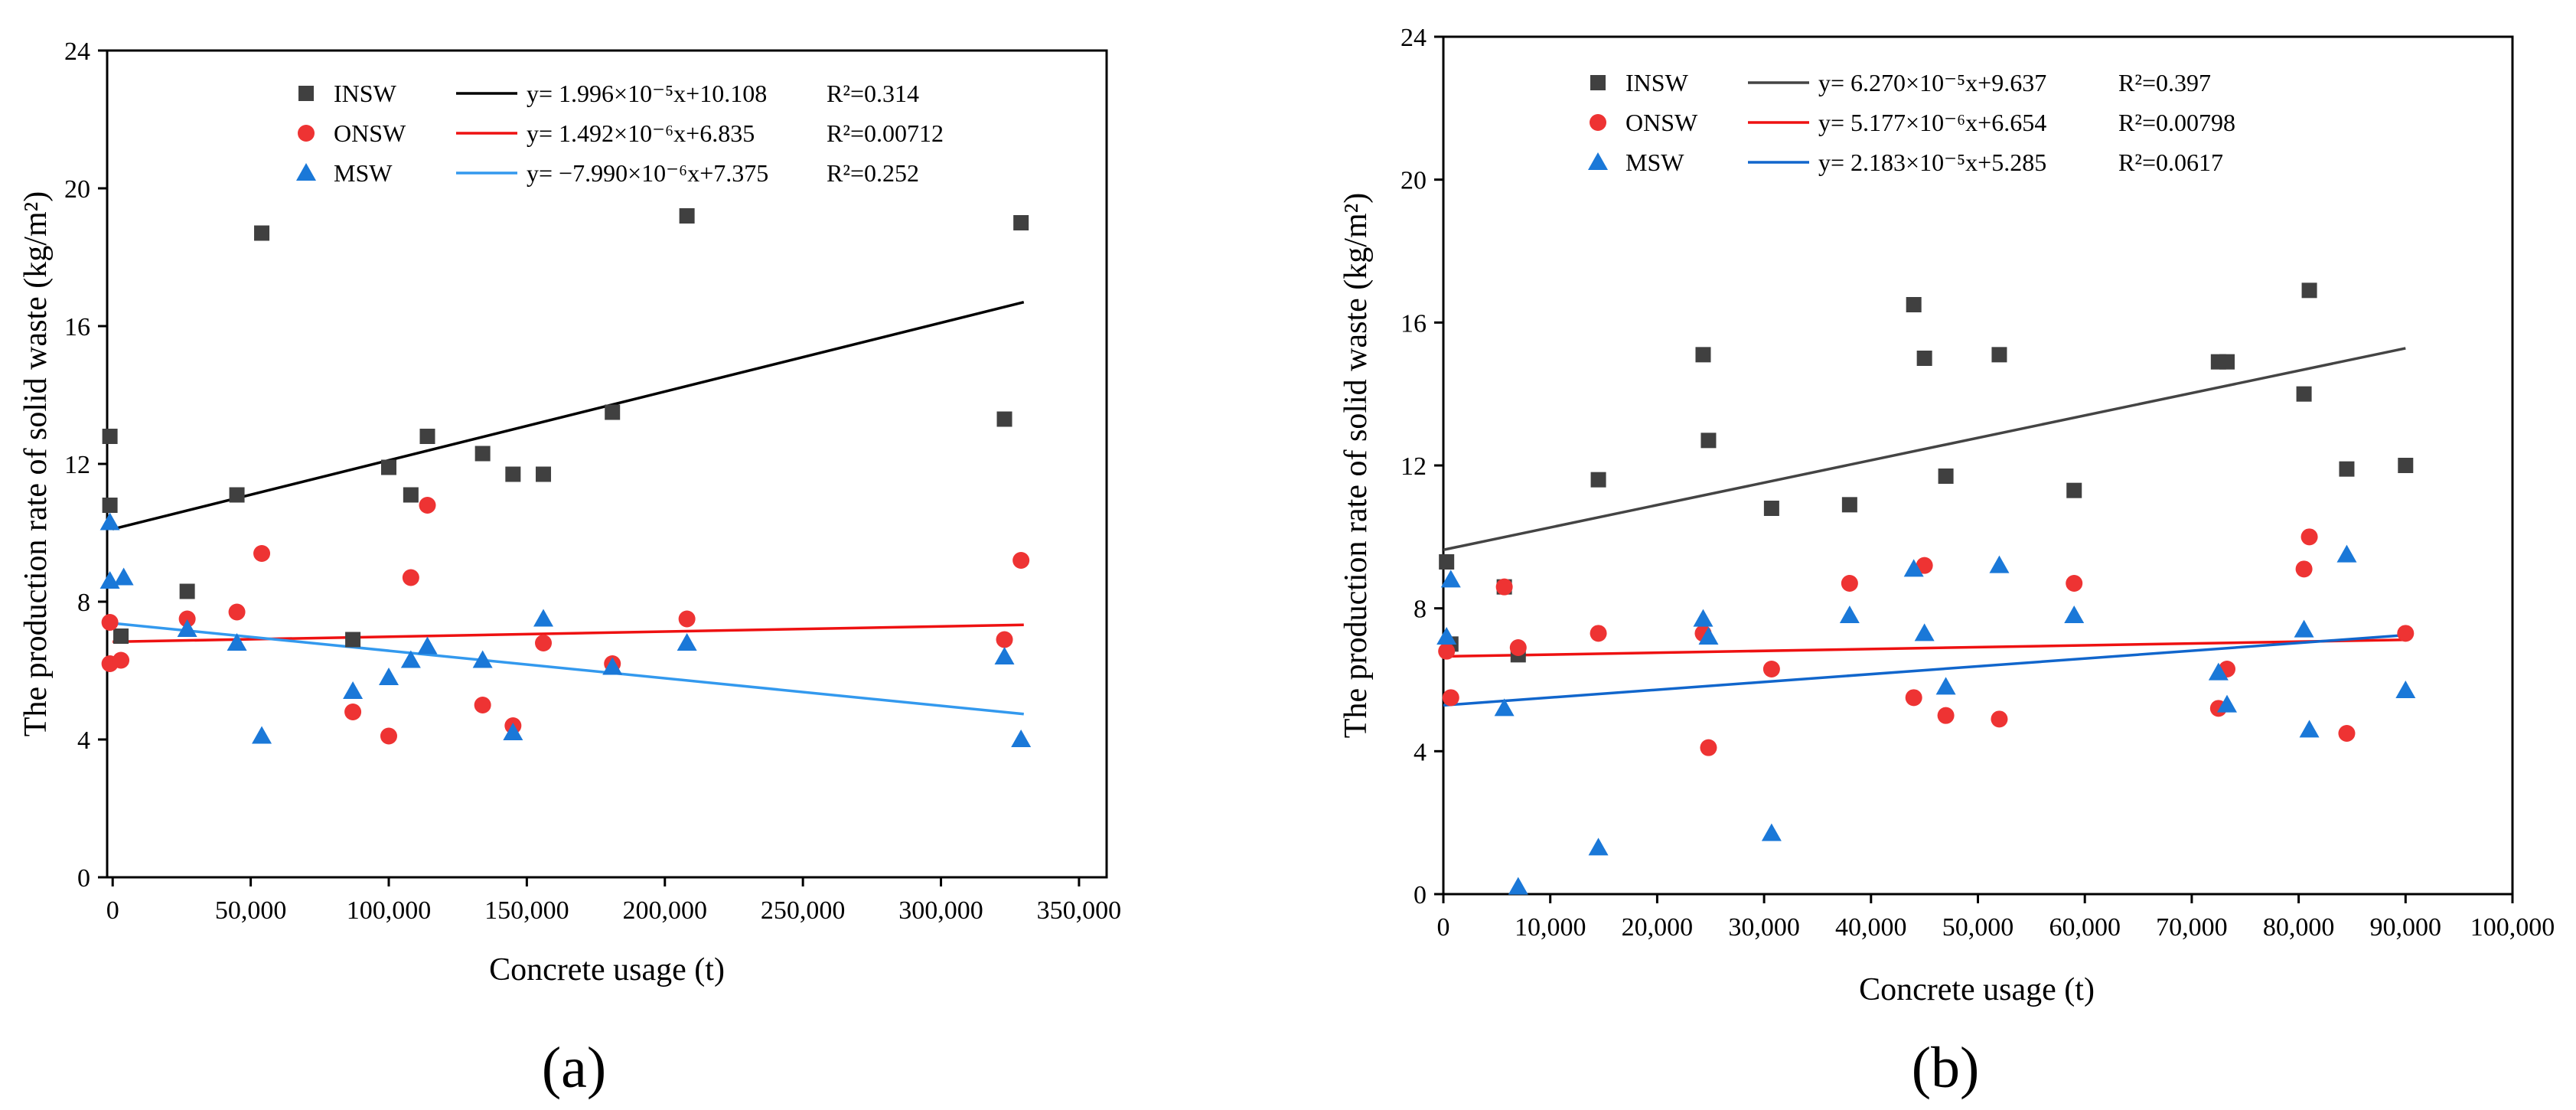 This screenshot has width=2576, height=1110. Describe the element at coordinates (641, 133) in the screenshot. I see `legend-equation-a-onsw: y= 1.492×10⁻⁶x+6.835` at that location.